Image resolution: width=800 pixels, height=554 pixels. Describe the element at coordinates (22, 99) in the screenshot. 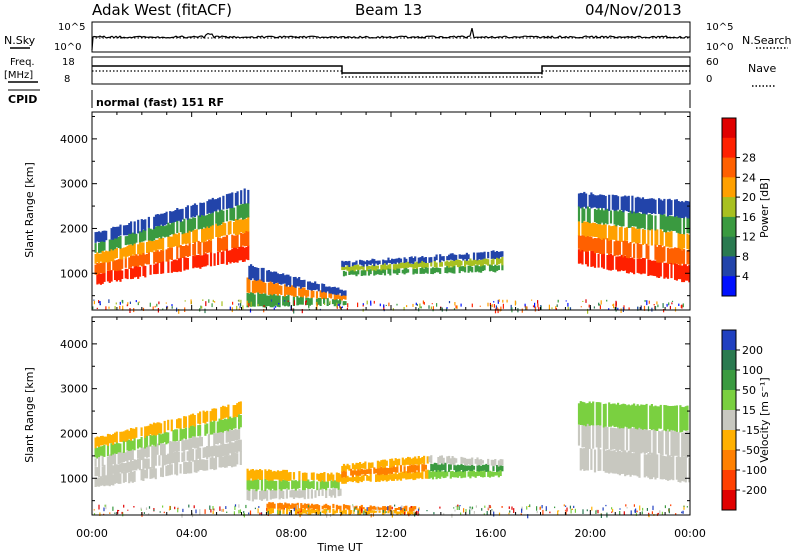

I see `cpid-label: CPID` at that location.